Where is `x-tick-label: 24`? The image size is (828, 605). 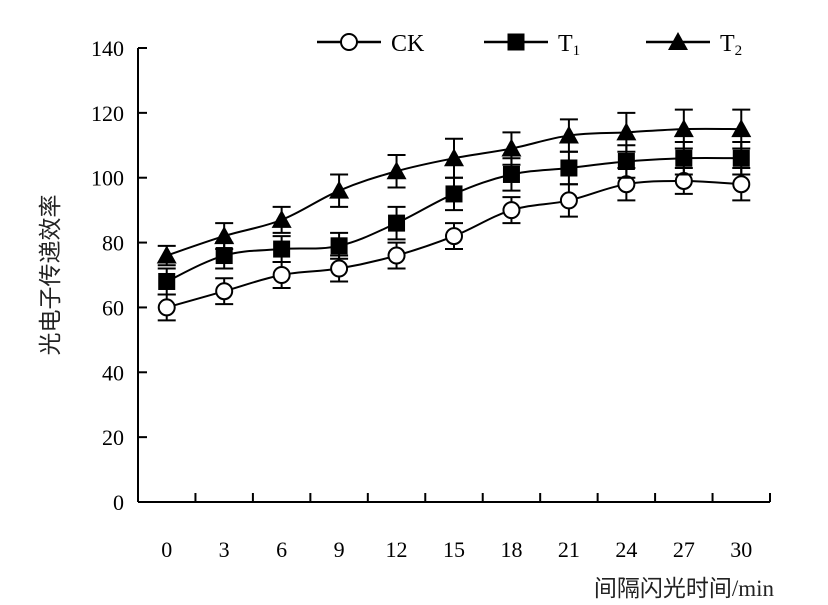 x-tick-label: 24 is located at coordinates (626, 549).